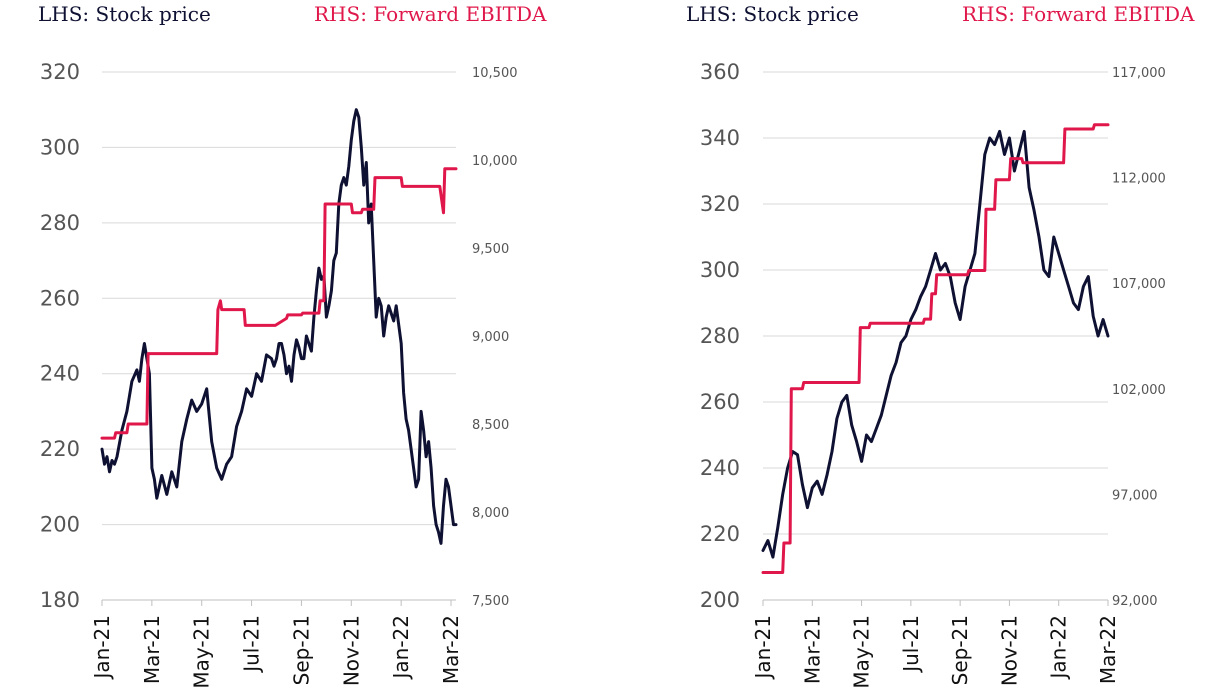  I want to click on left-axis-tick-label: 360, so click(720, 72).